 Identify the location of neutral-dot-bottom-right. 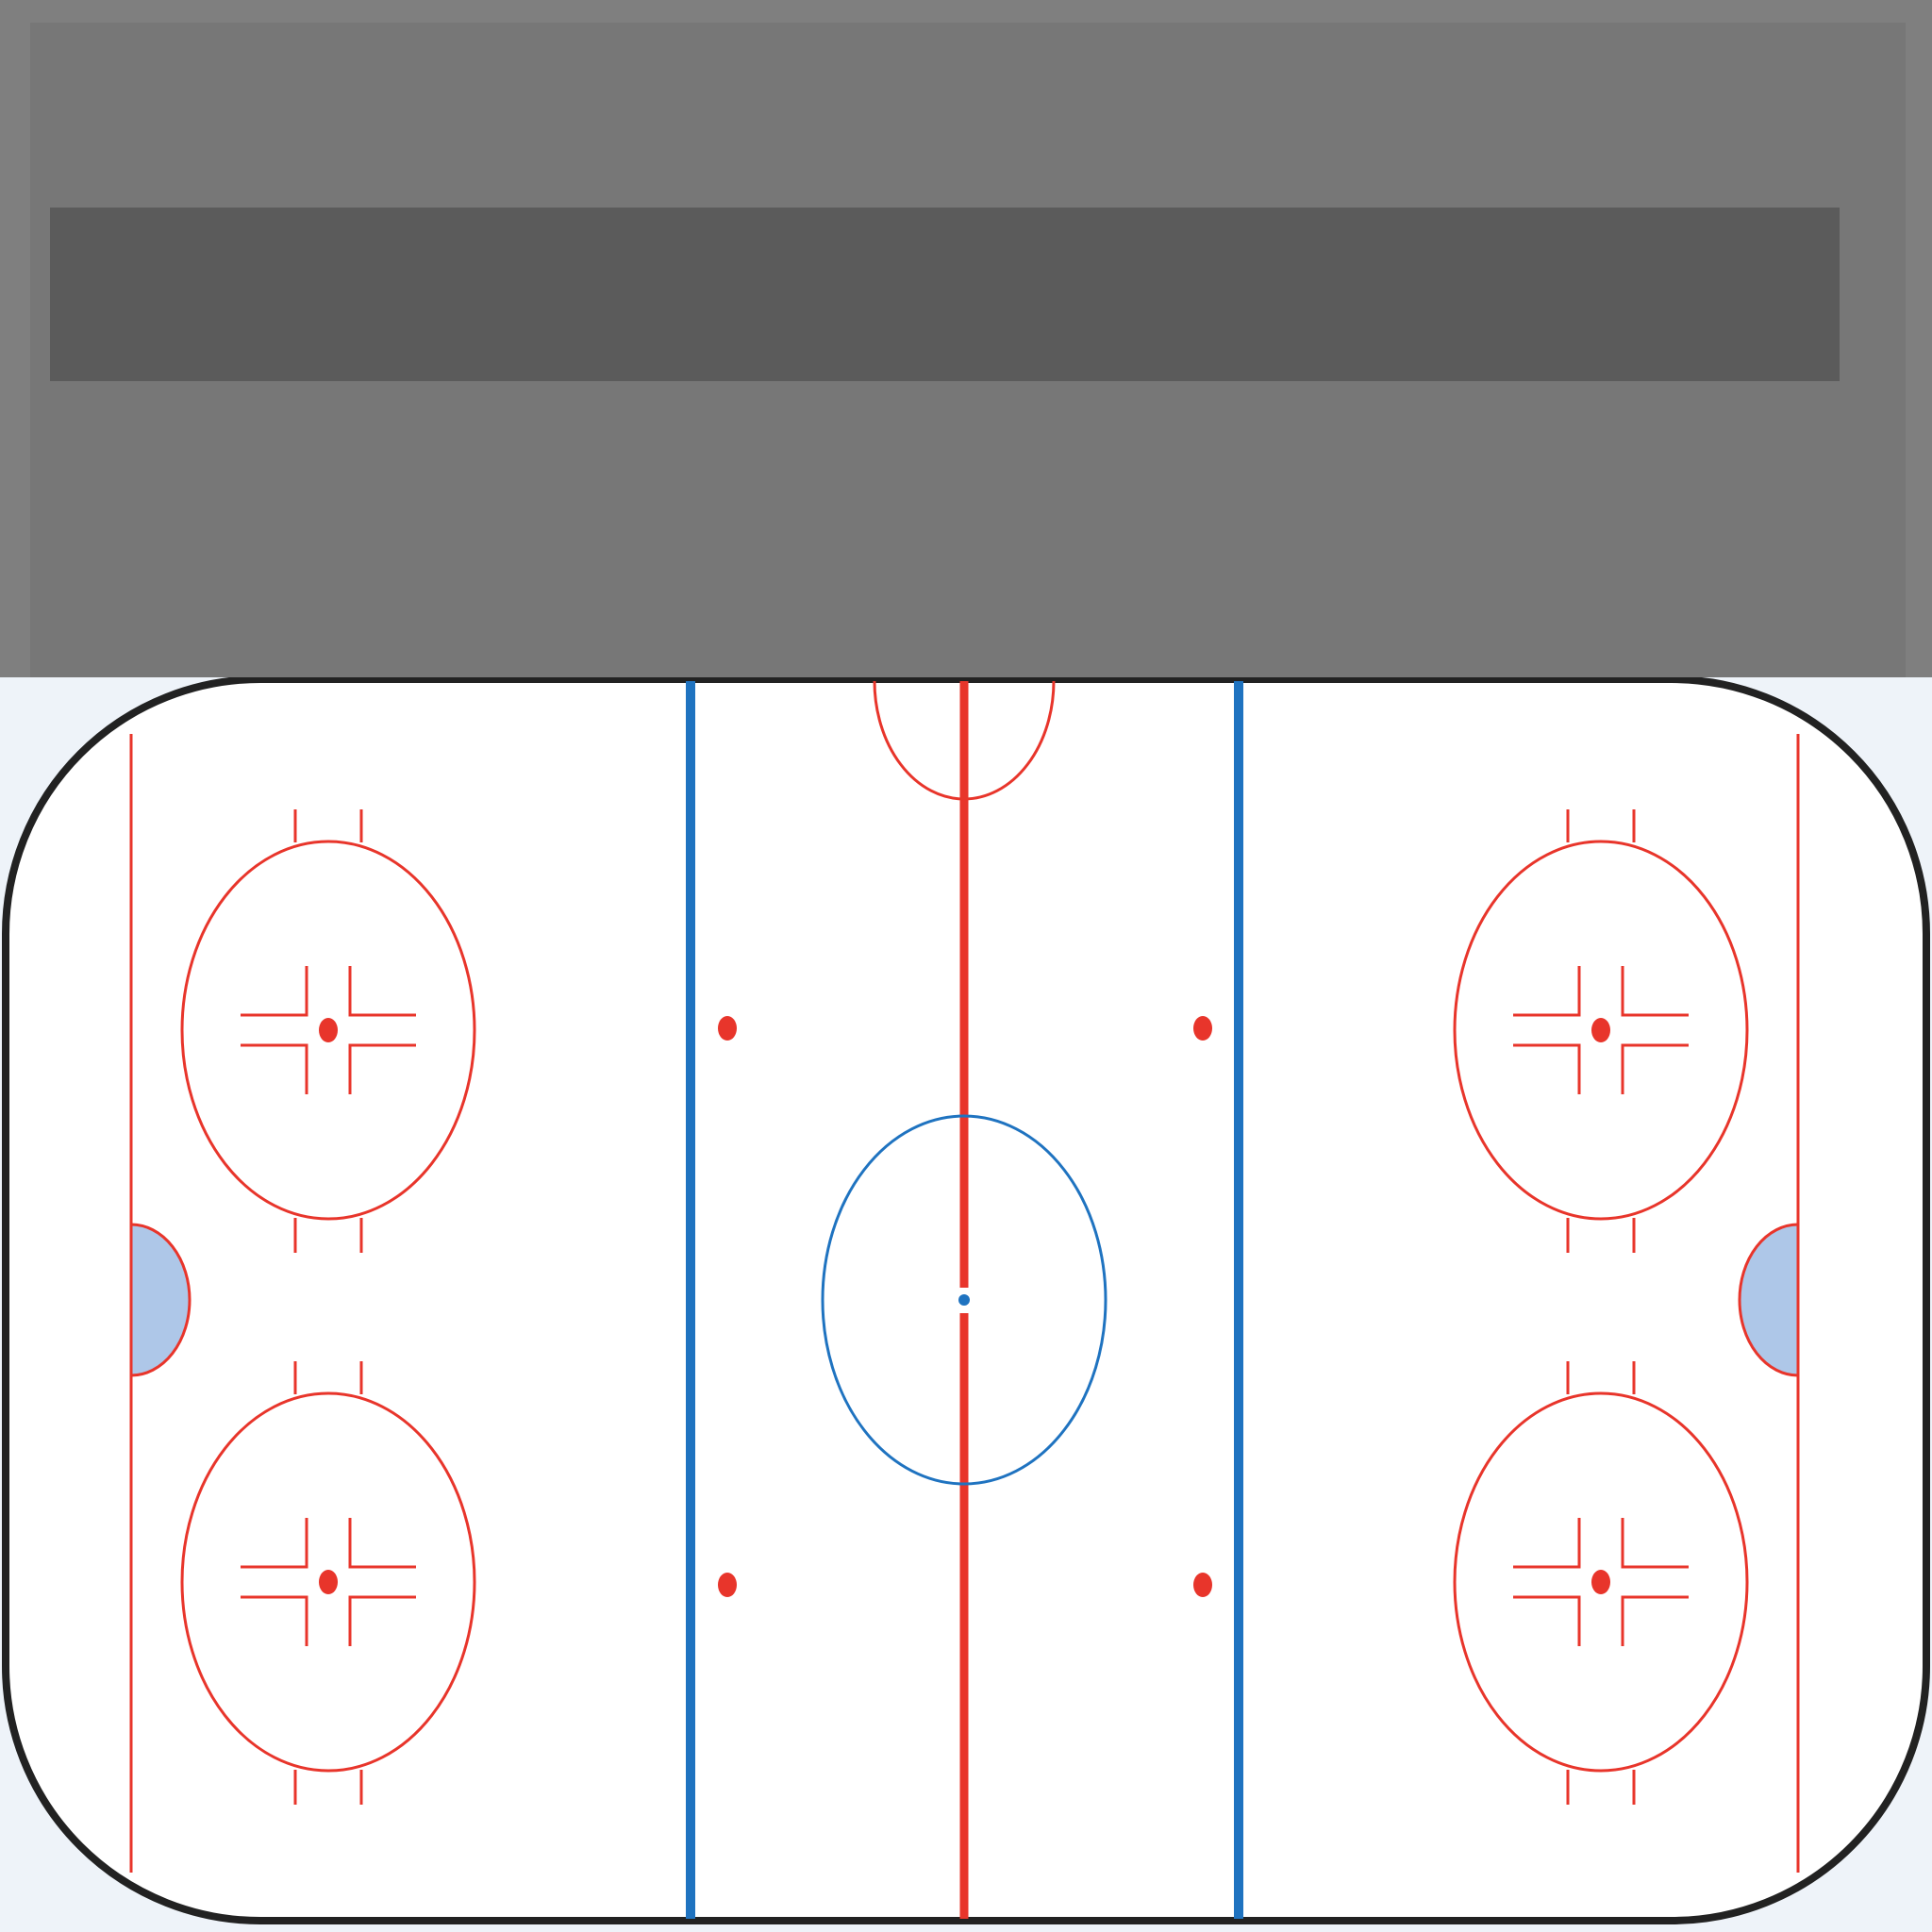
(1202, 1585).